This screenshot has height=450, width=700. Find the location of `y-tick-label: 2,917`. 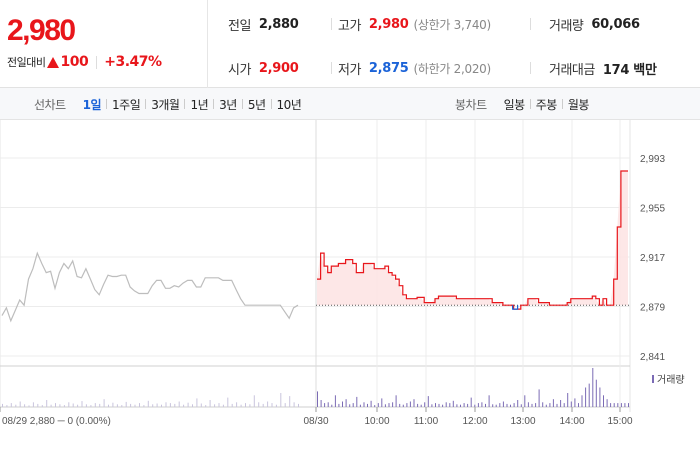

y-tick-label: 2,917 is located at coordinates (652, 258).